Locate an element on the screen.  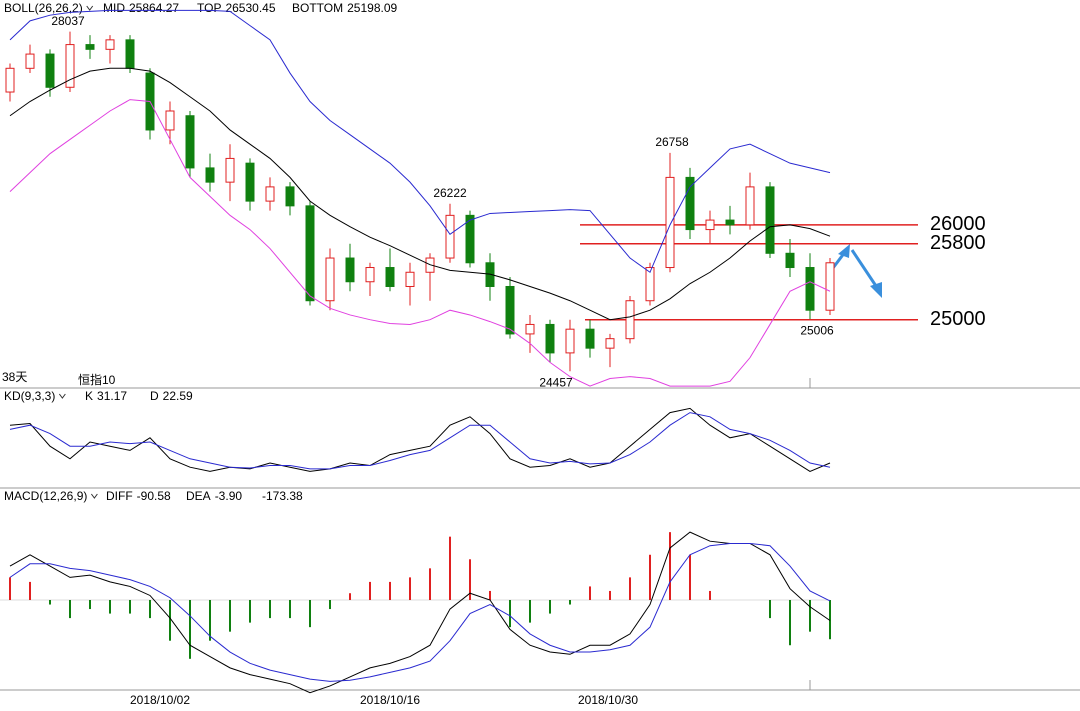
indicator-name: MACD(12,26,9) is located at coordinates (45, 496).